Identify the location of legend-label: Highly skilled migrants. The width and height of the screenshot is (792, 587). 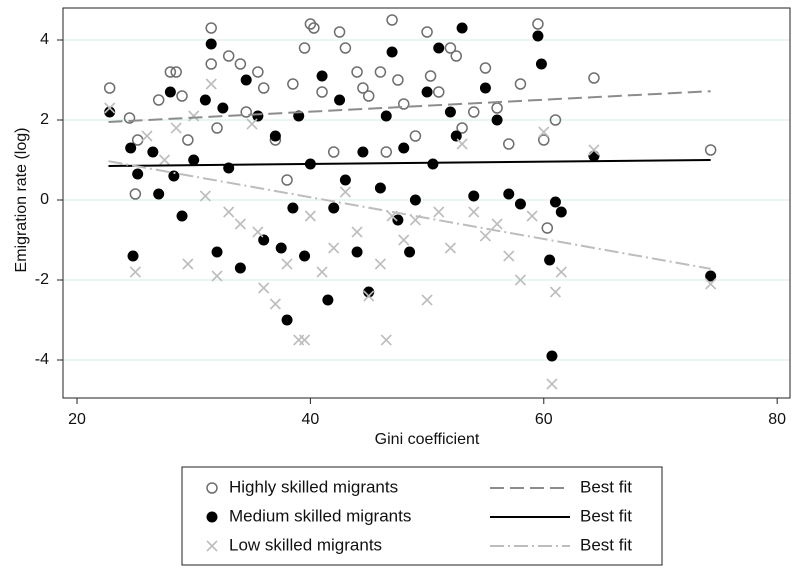
(313, 486).